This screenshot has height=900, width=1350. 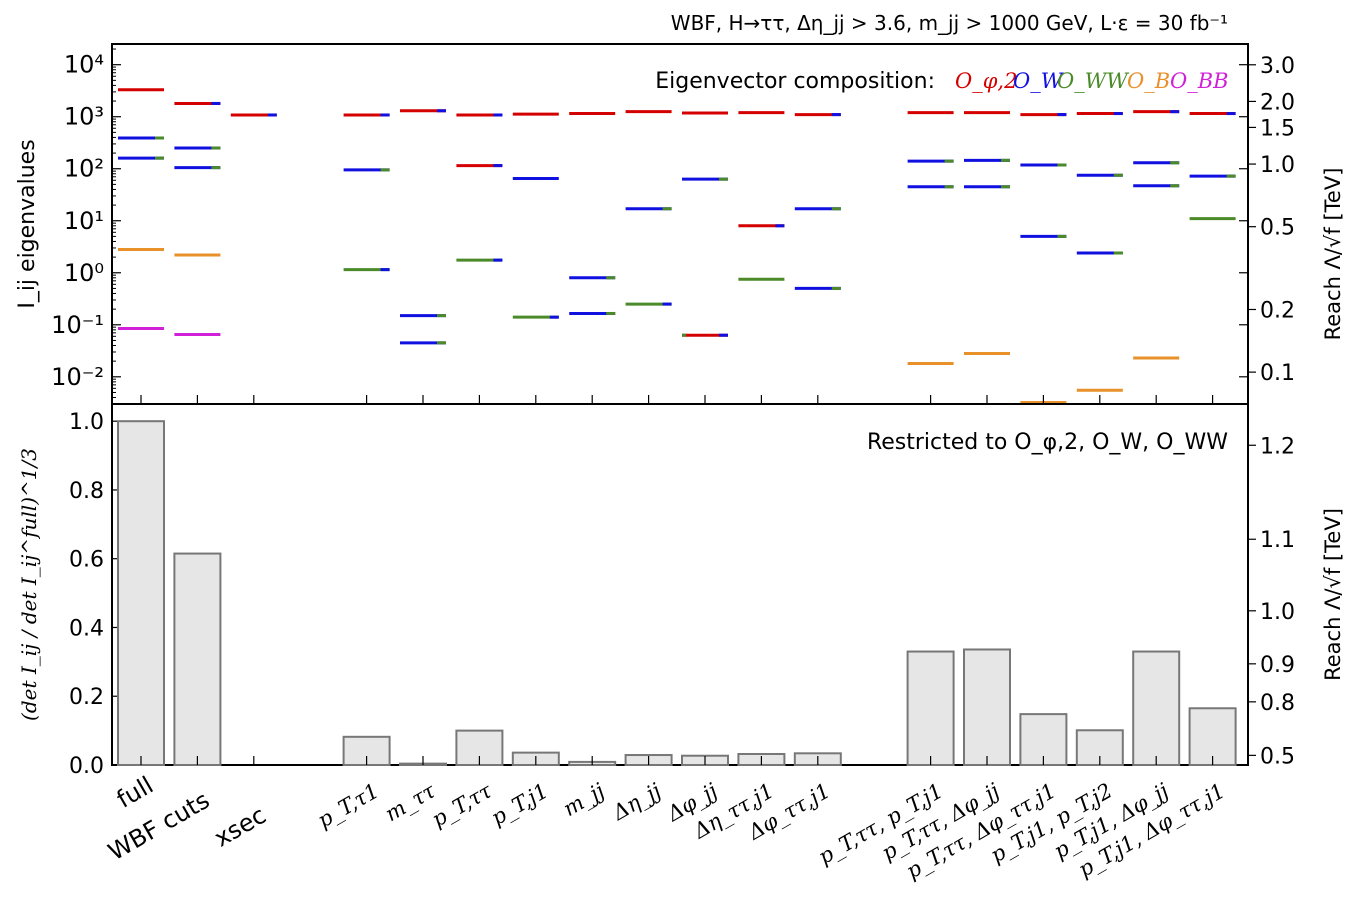 I want to click on y2-tick-label: 0.2, so click(x=1277, y=310).